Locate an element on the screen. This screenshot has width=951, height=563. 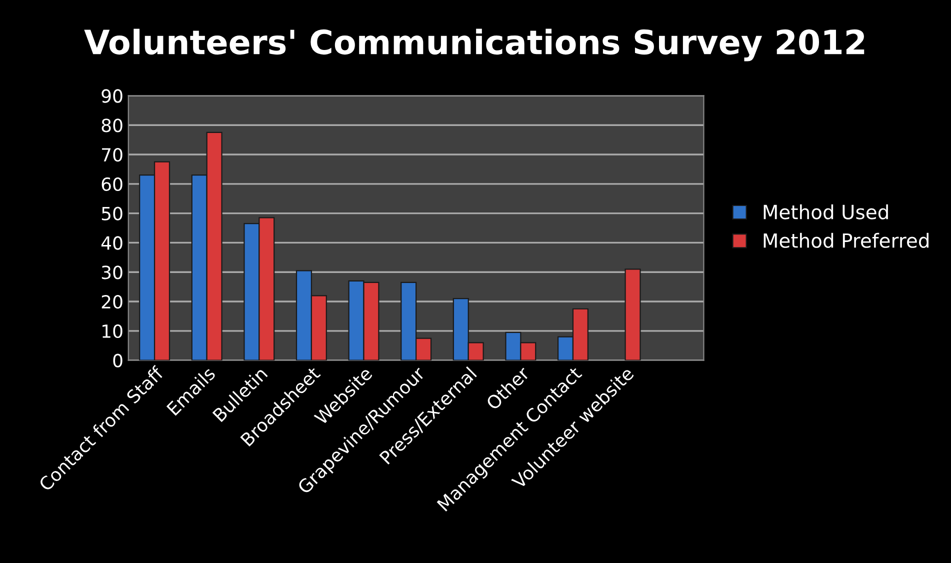
y-tick-label: 90 is located at coordinates (112, 96).